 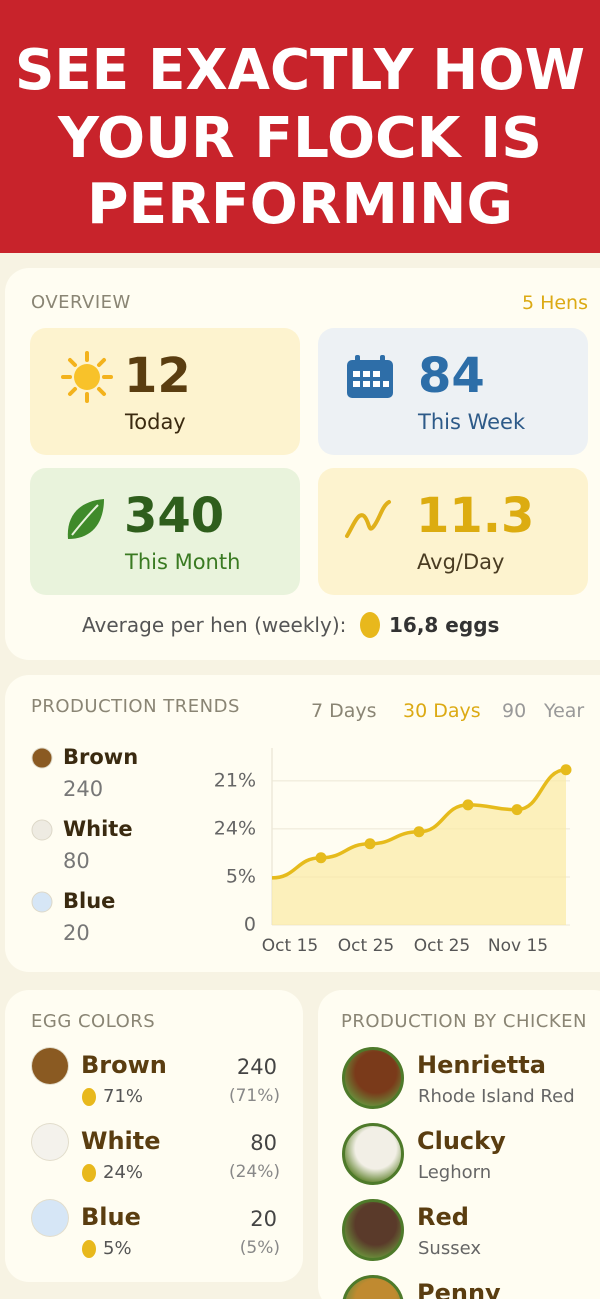 What do you see at coordinates (263, 1143) in the screenshot?
I see `color-count: 80` at bounding box center [263, 1143].